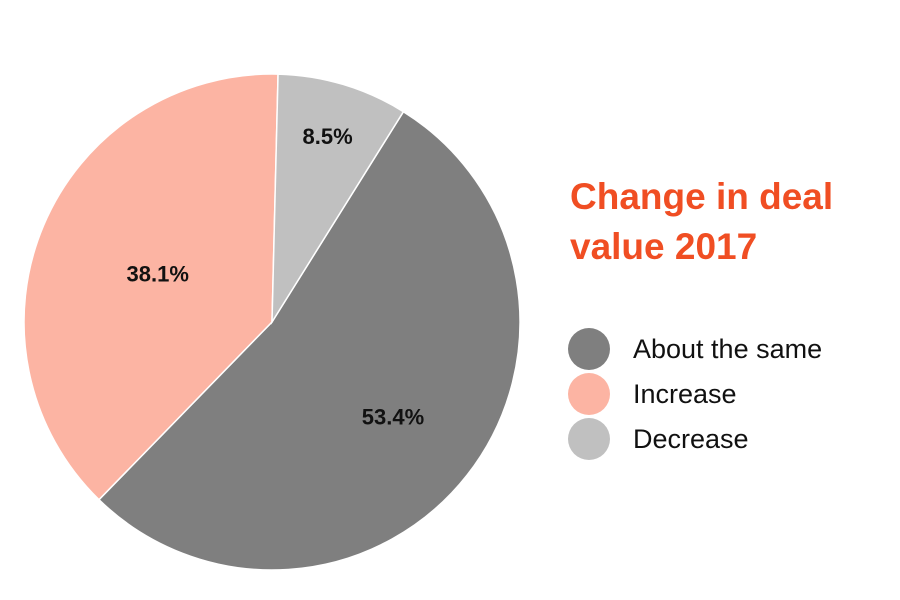 Image resolution: width=900 pixels, height=600 pixels. What do you see at coordinates (328, 136) in the screenshot?
I see `slice-label-decrease: 8.5%` at bounding box center [328, 136].